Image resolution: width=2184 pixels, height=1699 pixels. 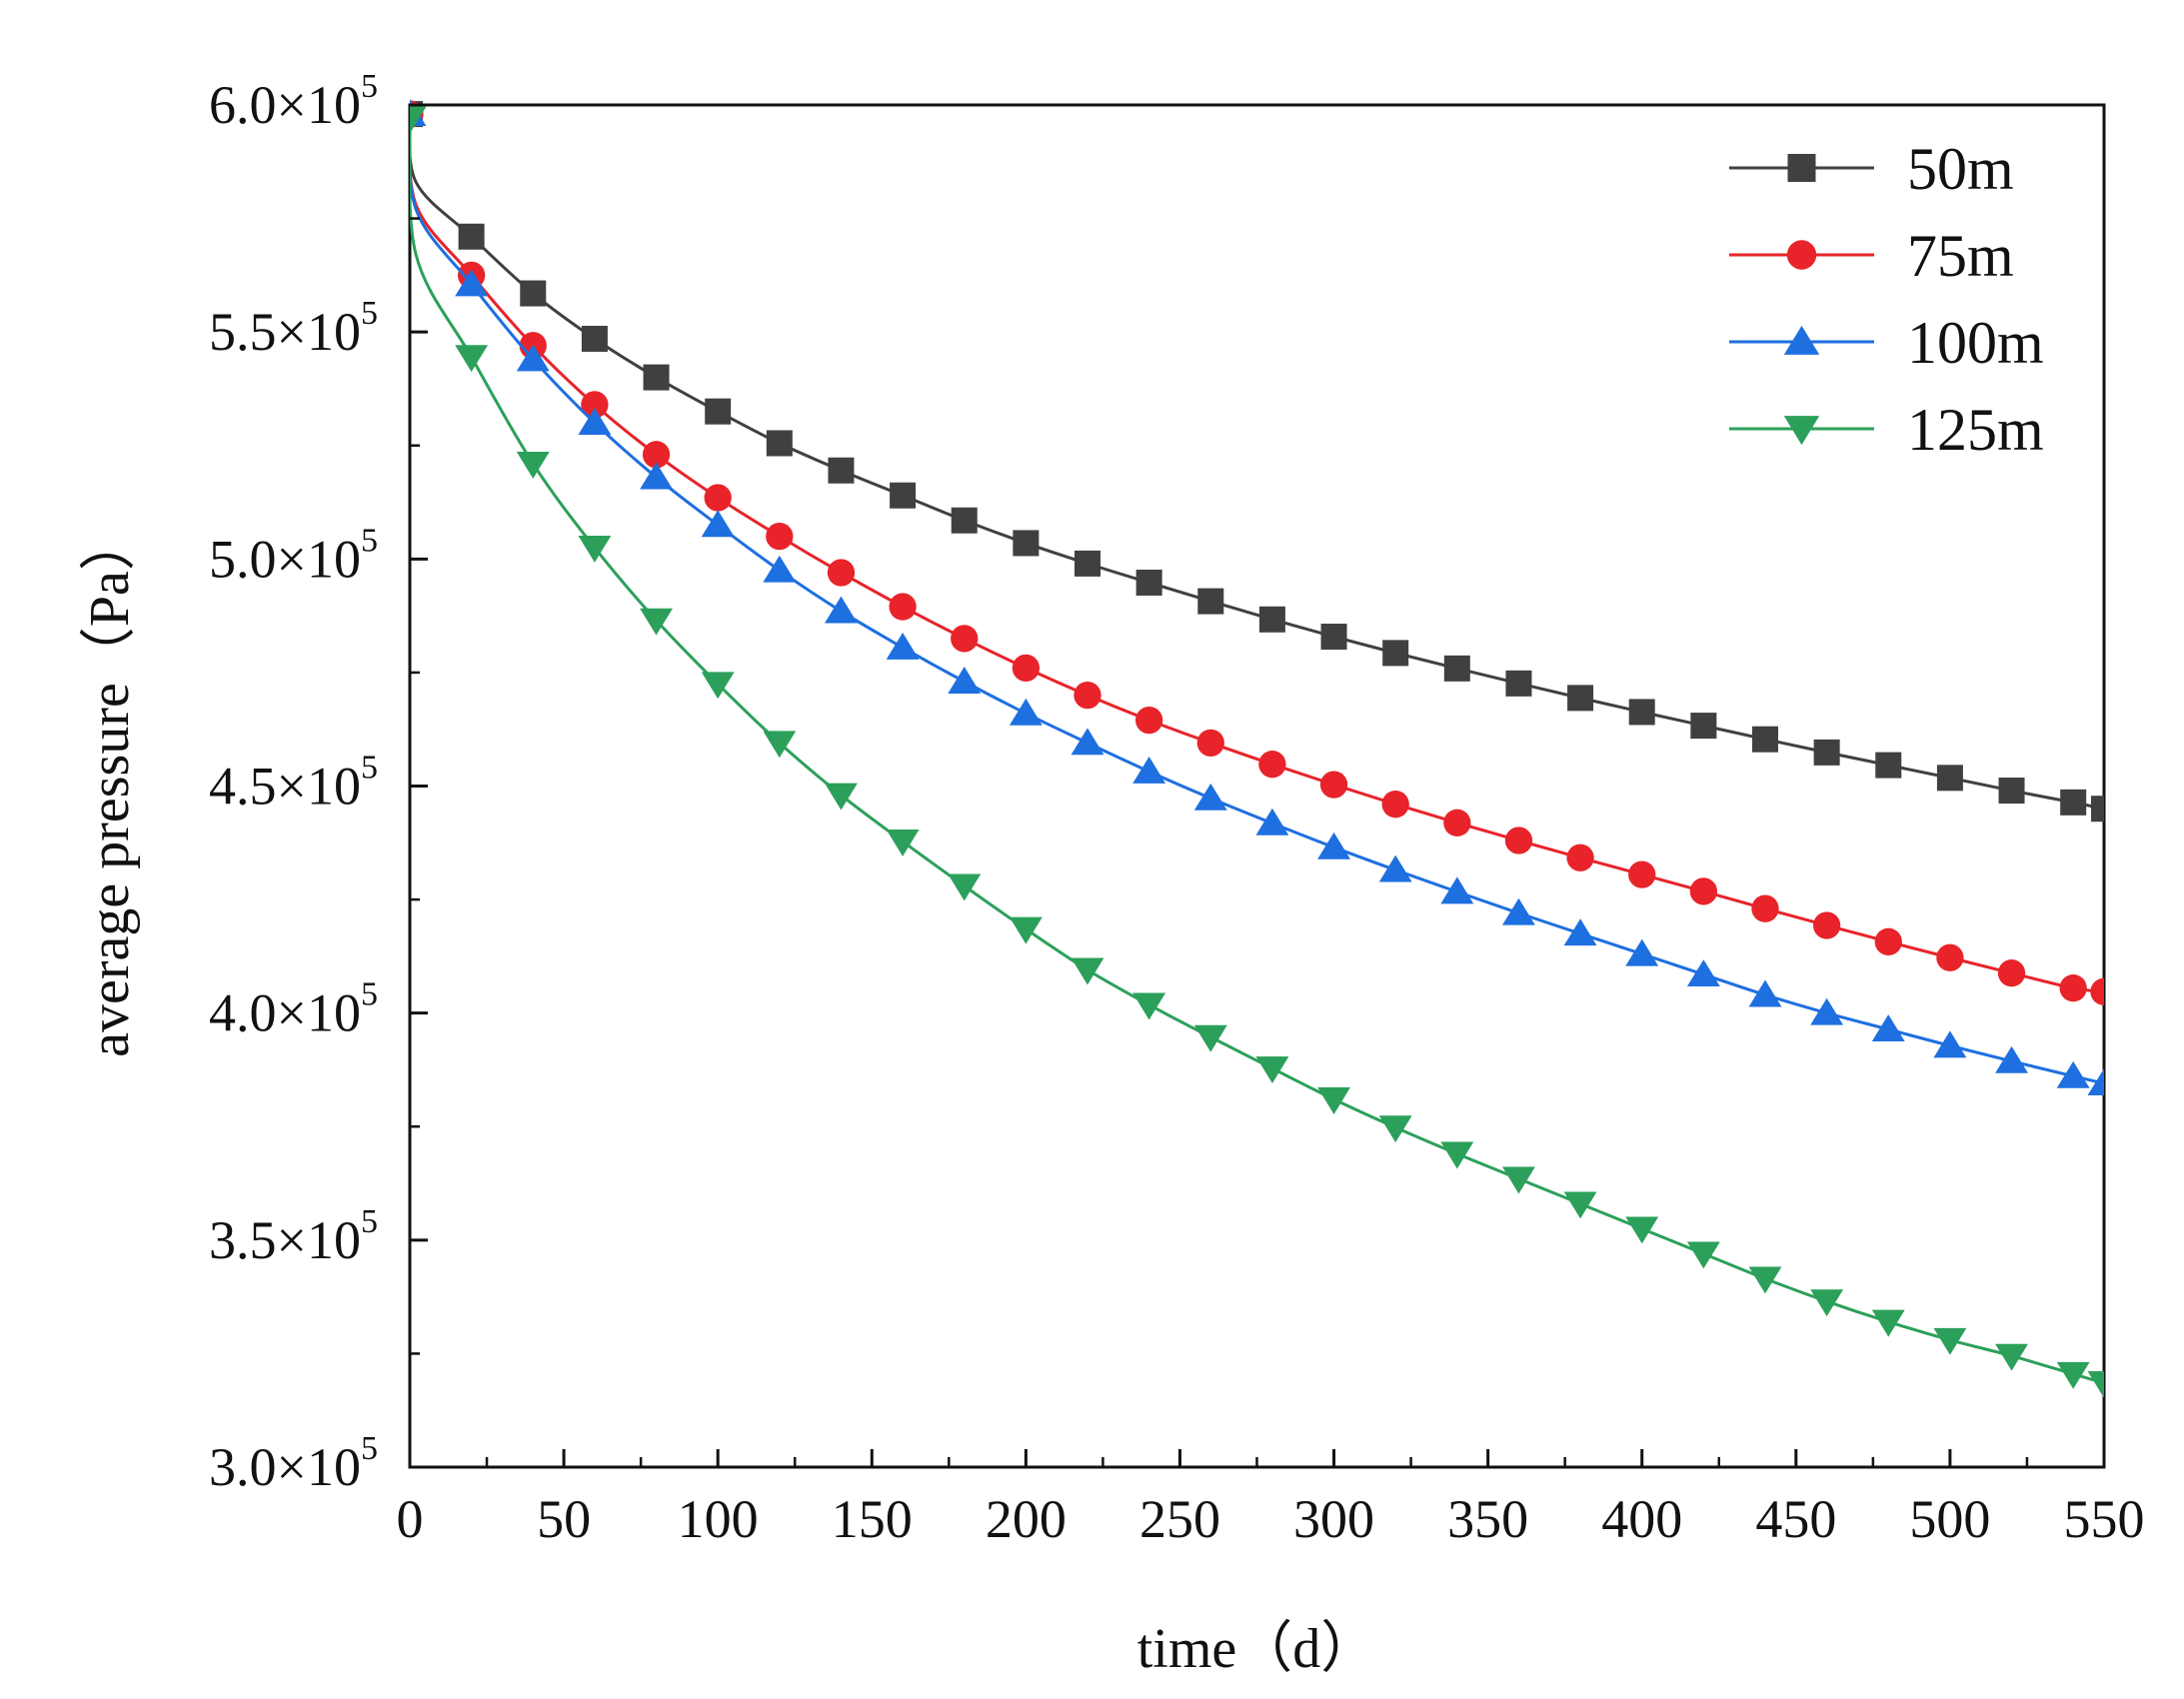 What do you see at coordinates (1257, 1649) in the screenshot?
I see `x-axis-title: time（d）` at bounding box center [1257, 1649].